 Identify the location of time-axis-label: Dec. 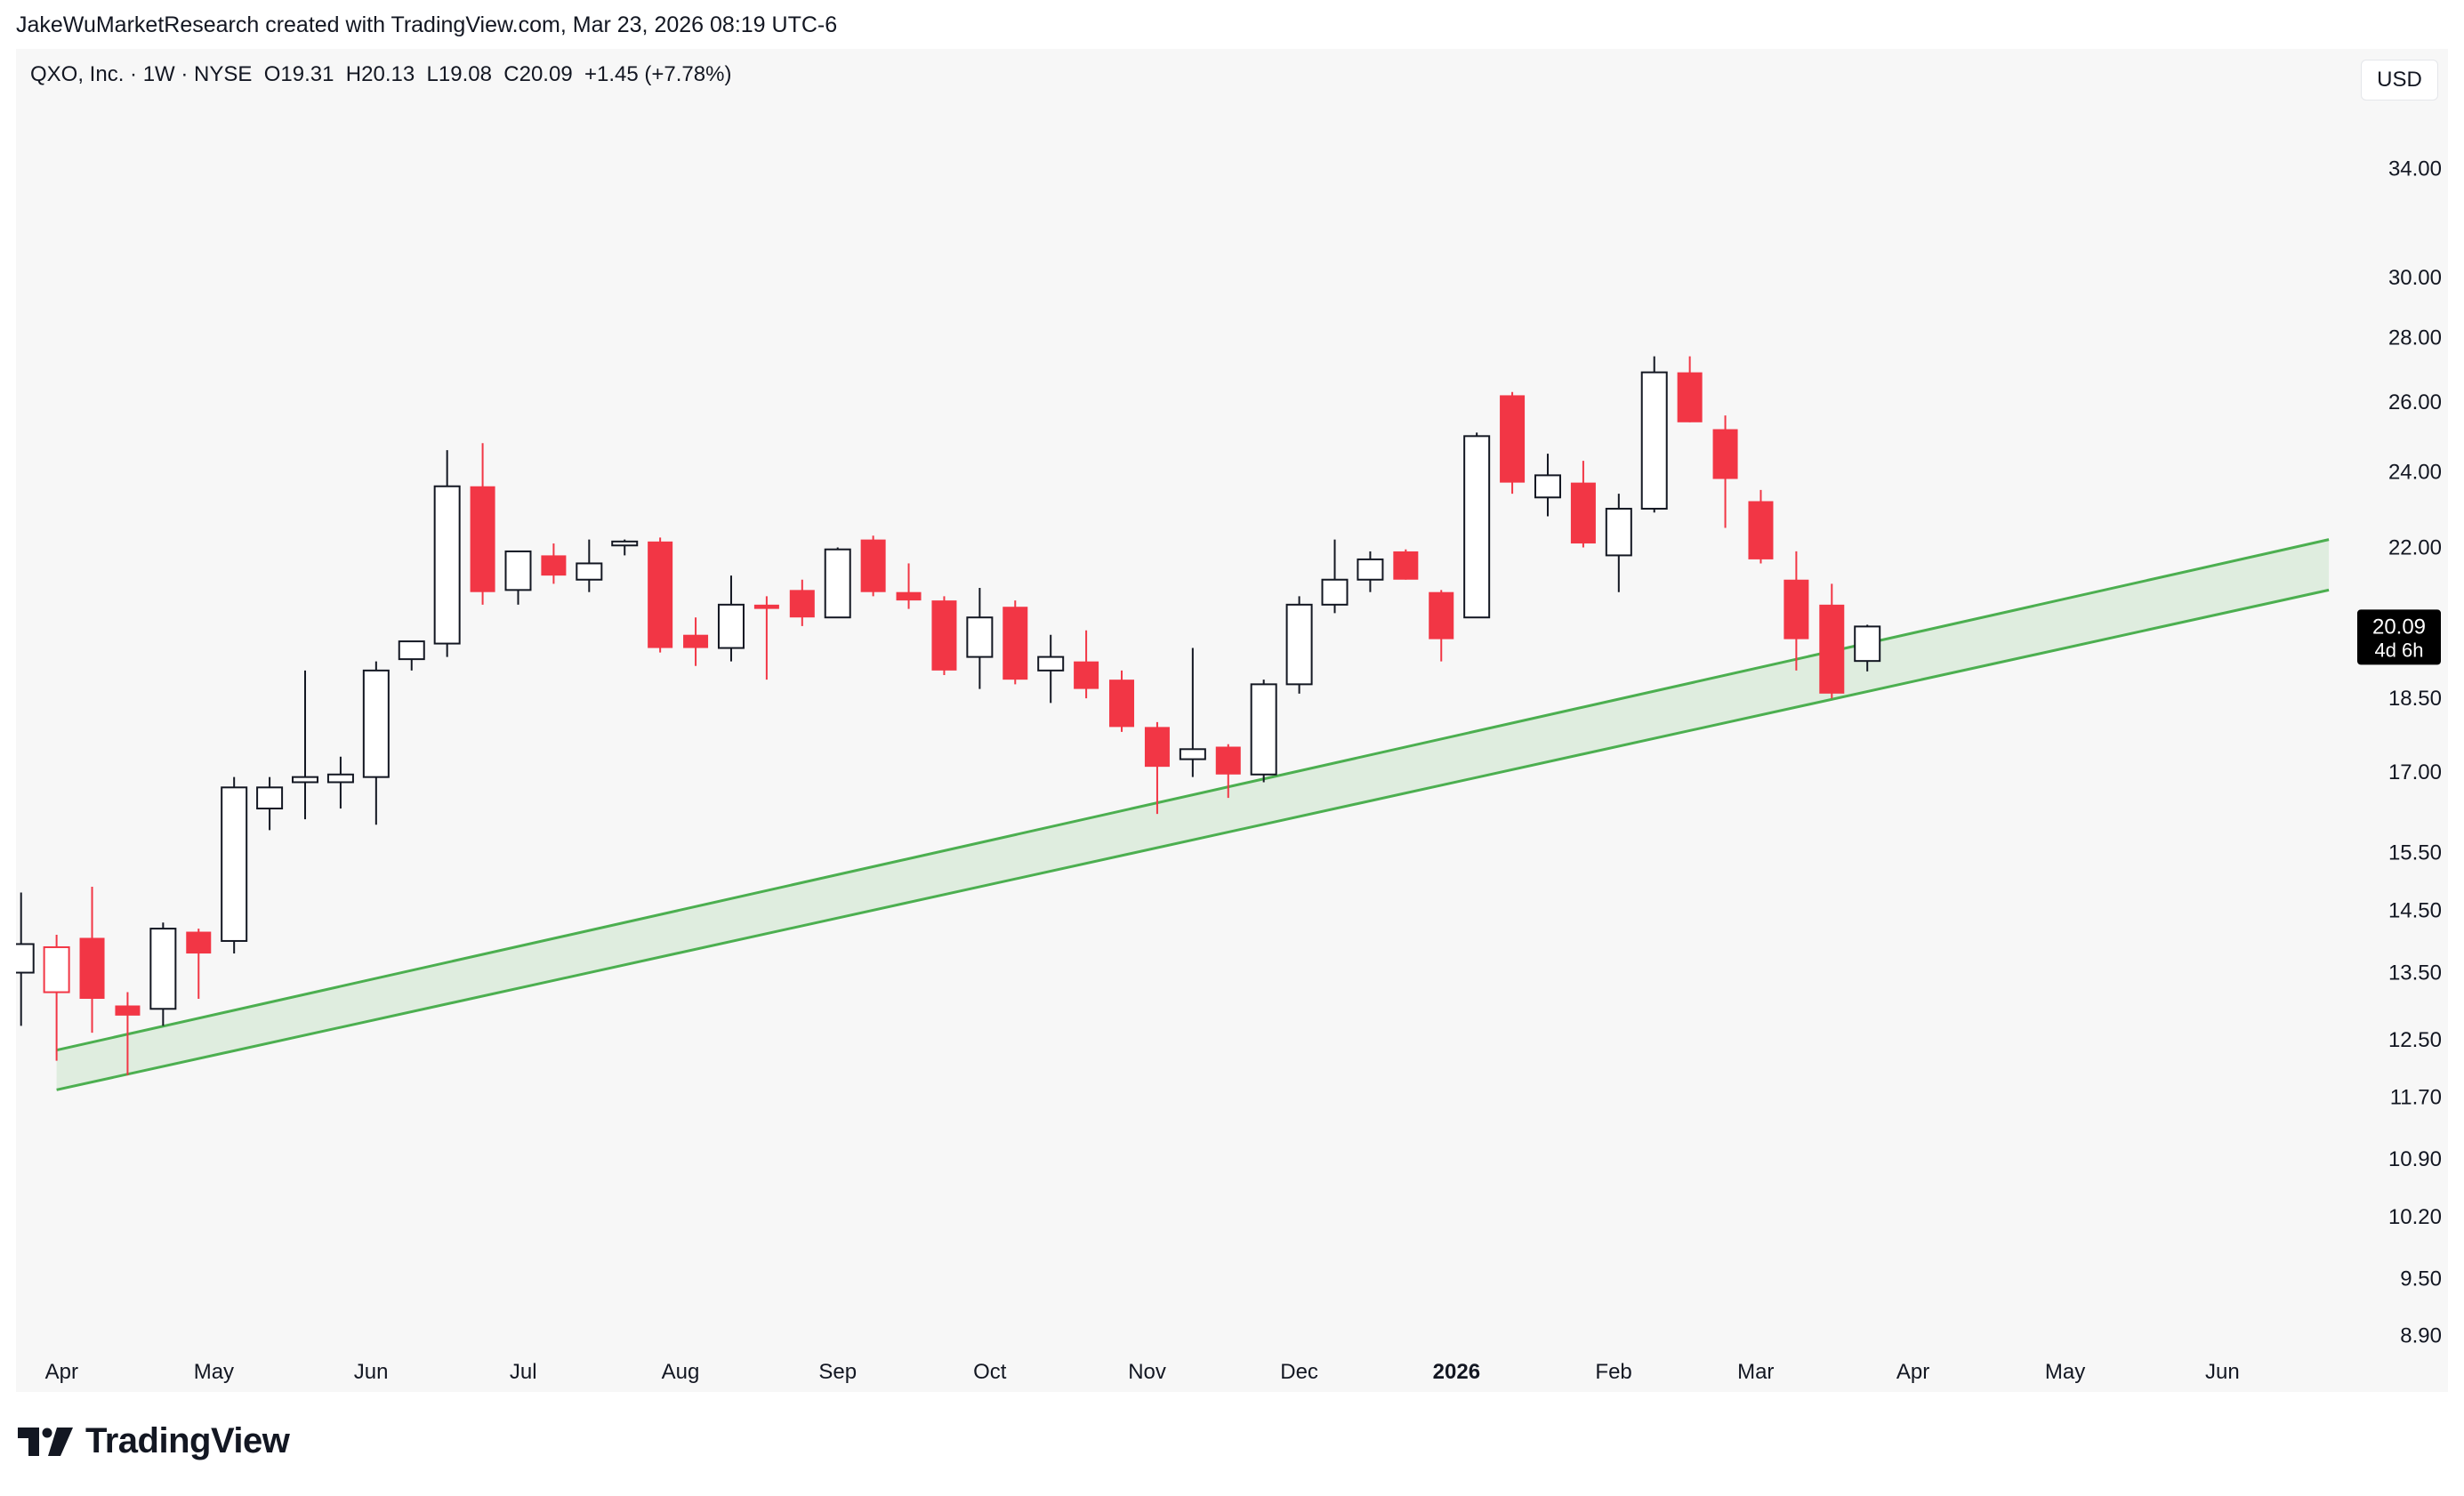
(1299, 1372).